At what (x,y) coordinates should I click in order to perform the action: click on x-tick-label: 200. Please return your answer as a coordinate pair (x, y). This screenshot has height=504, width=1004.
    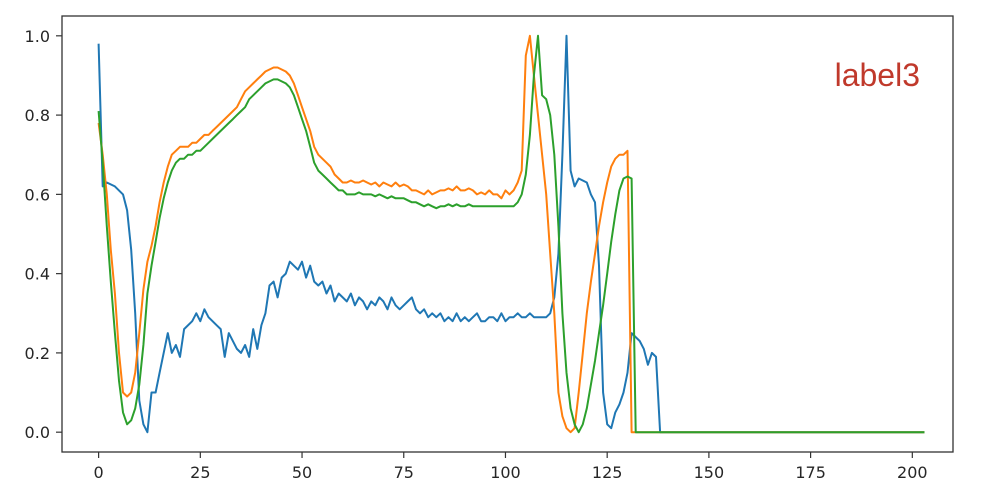
    Looking at the image, I should click on (912, 472).